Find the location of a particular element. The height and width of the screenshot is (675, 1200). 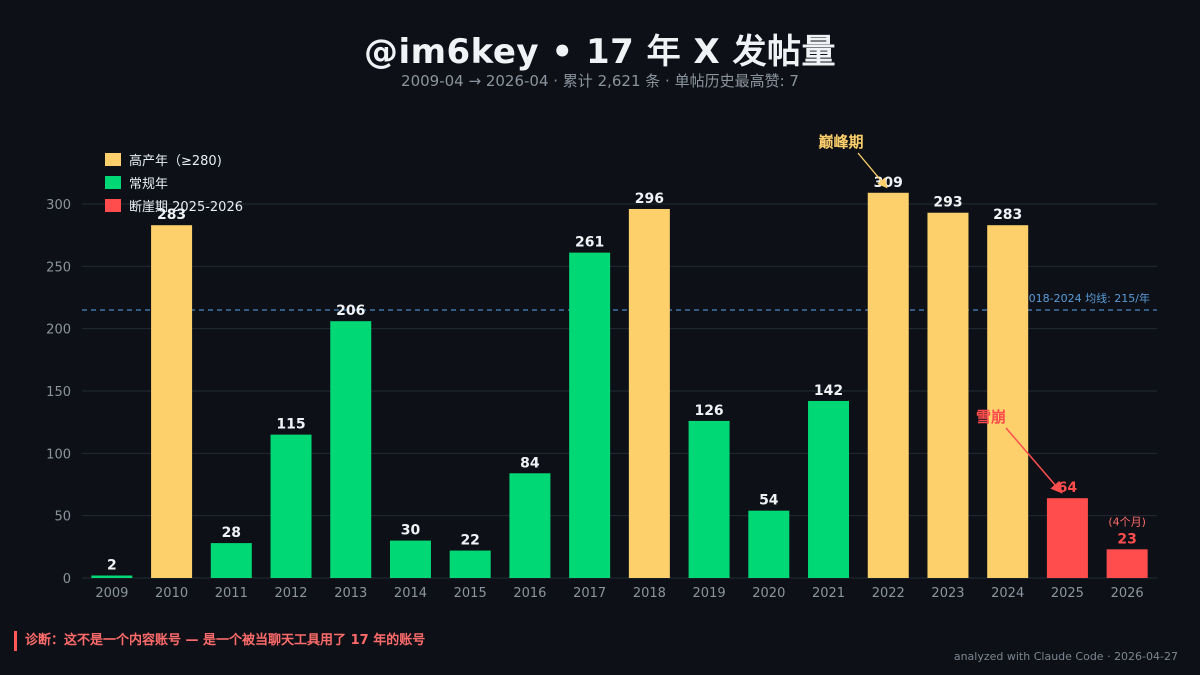

y-tick-label-200: 200 is located at coordinates (58, 330).